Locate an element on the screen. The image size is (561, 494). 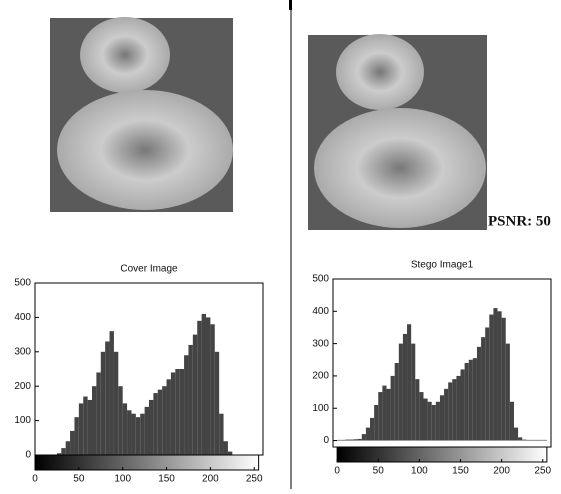
divider-mark is located at coordinates (290, 5).